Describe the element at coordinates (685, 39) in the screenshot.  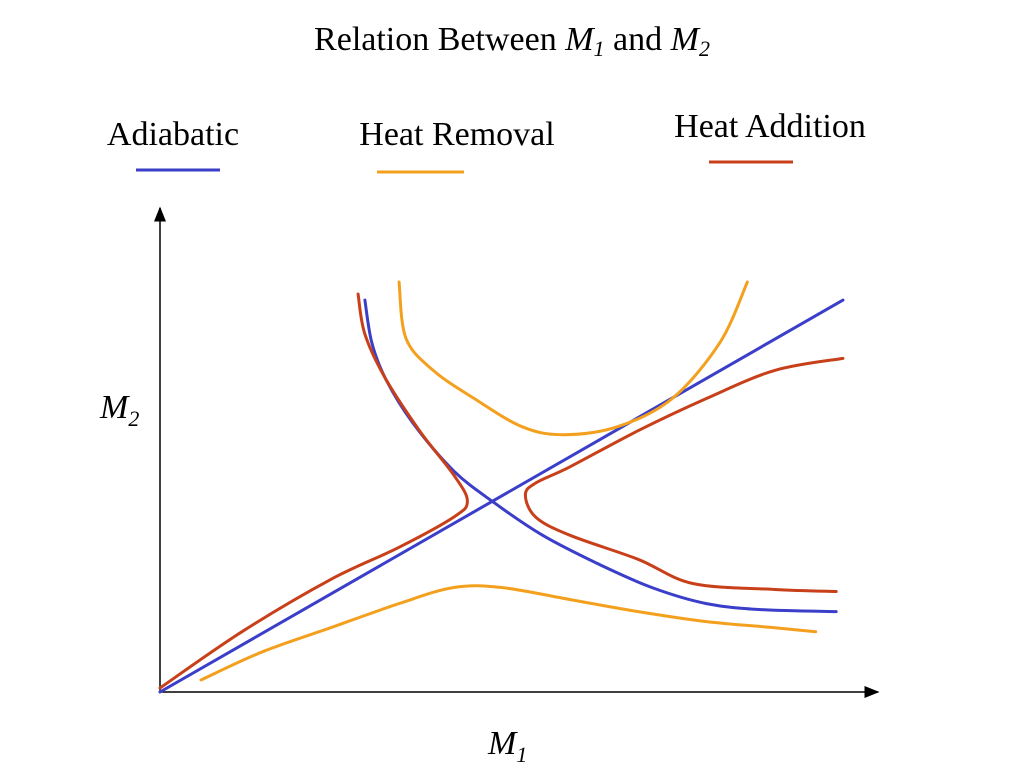
I see `chart-title-var2: M` at that location.